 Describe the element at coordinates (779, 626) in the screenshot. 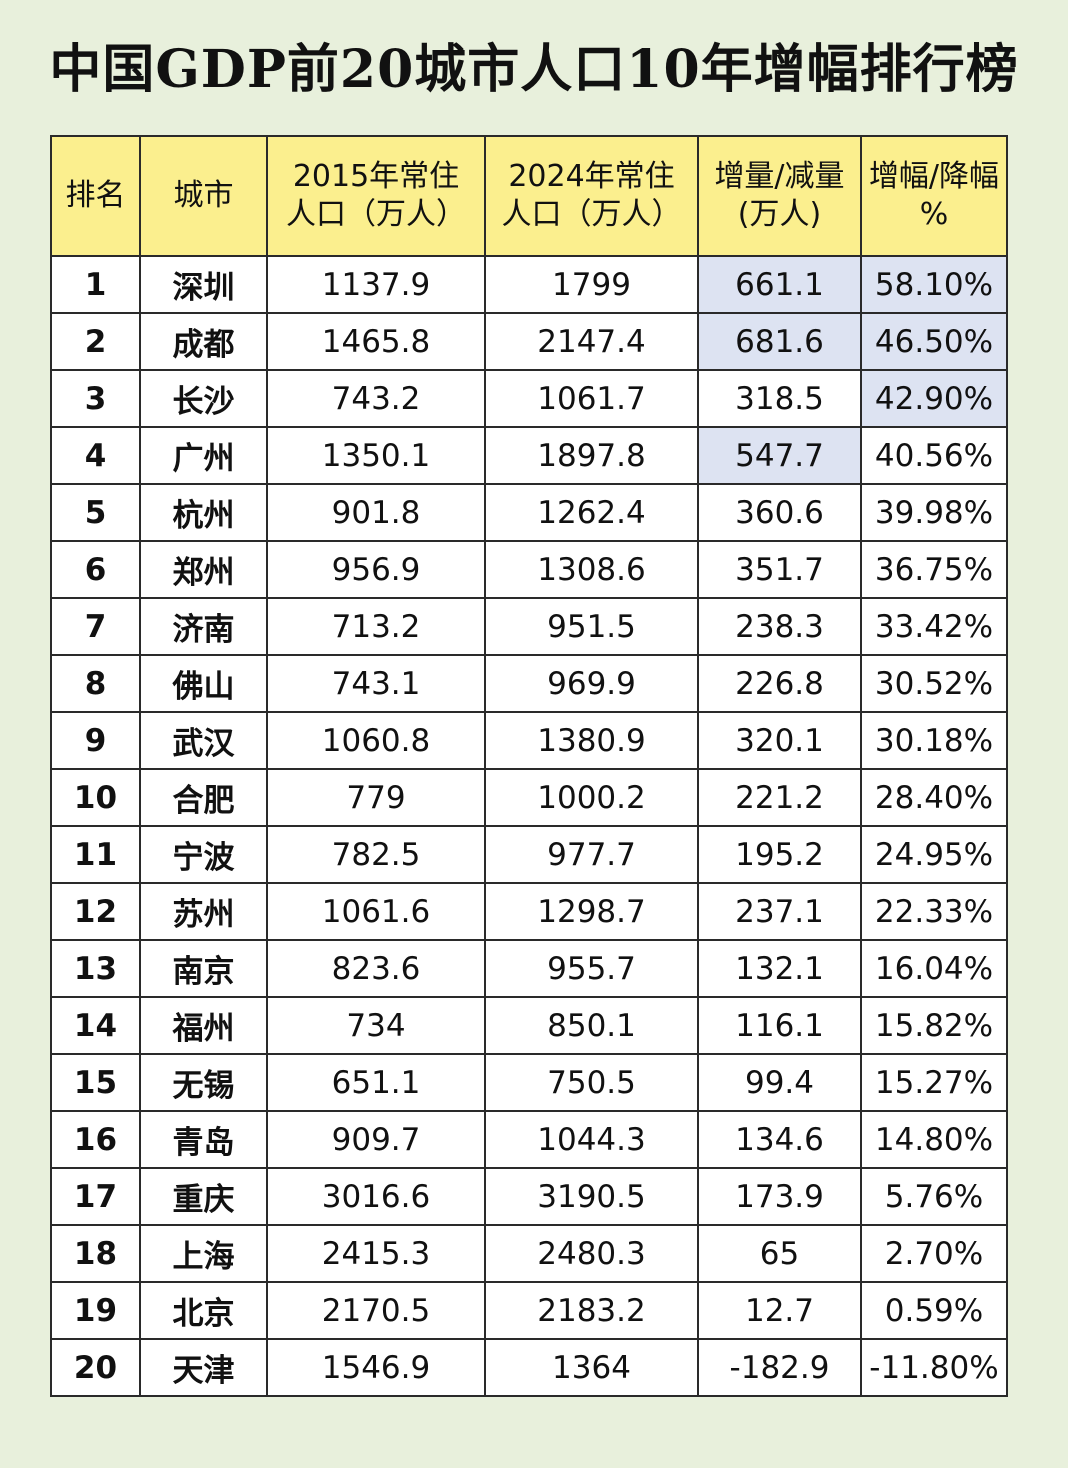

I see `cell-change: 238.3` at that location.